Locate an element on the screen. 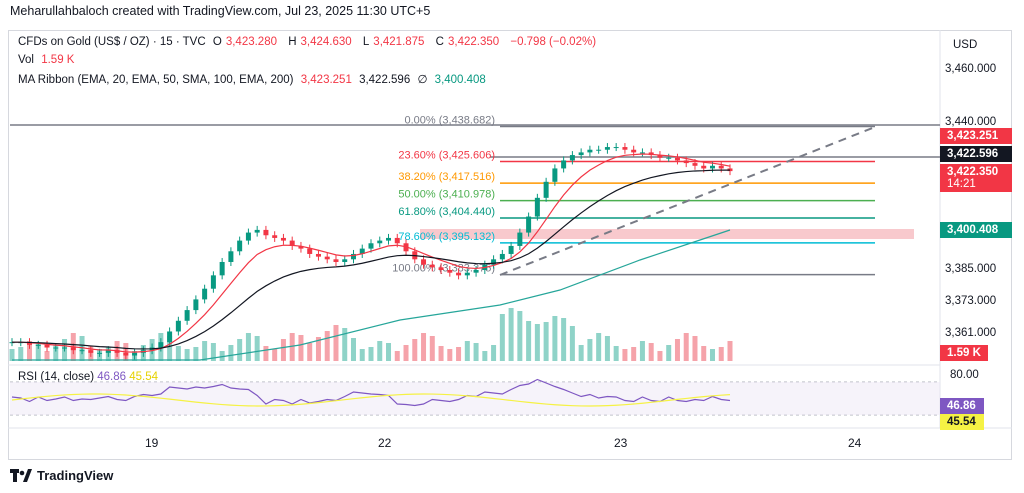 The width and height of the screenshot is (1024, 493). time-axis-tick: 24 is located at coordinates (855, 443).